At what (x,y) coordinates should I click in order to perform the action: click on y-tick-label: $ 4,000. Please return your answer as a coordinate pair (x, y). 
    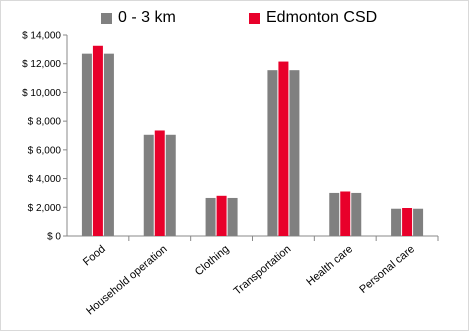
    Looking at the image, I should click on (45, 179).